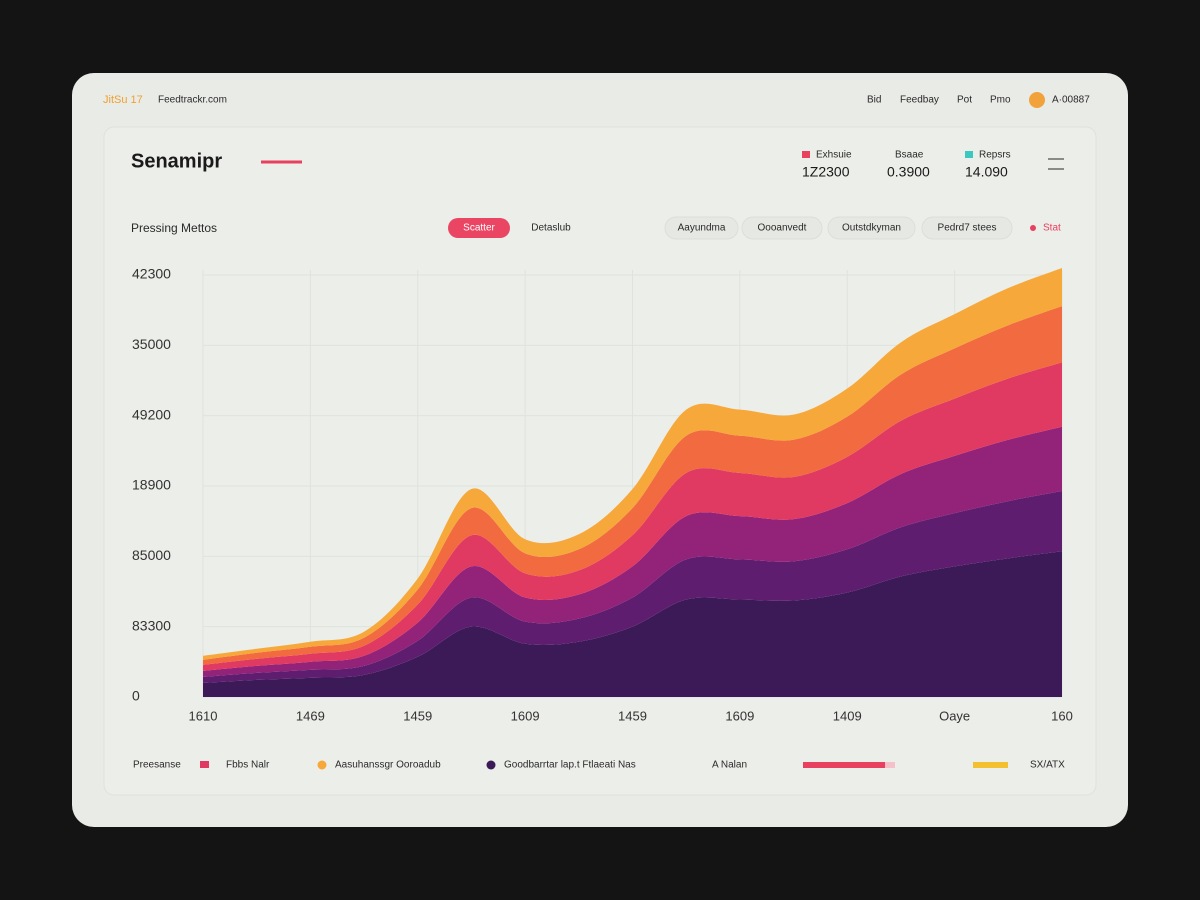 Image resolution: width=1200 pixels, height=900 pixels. I want to click on legend-label: Preesanse, so click(157, 765).